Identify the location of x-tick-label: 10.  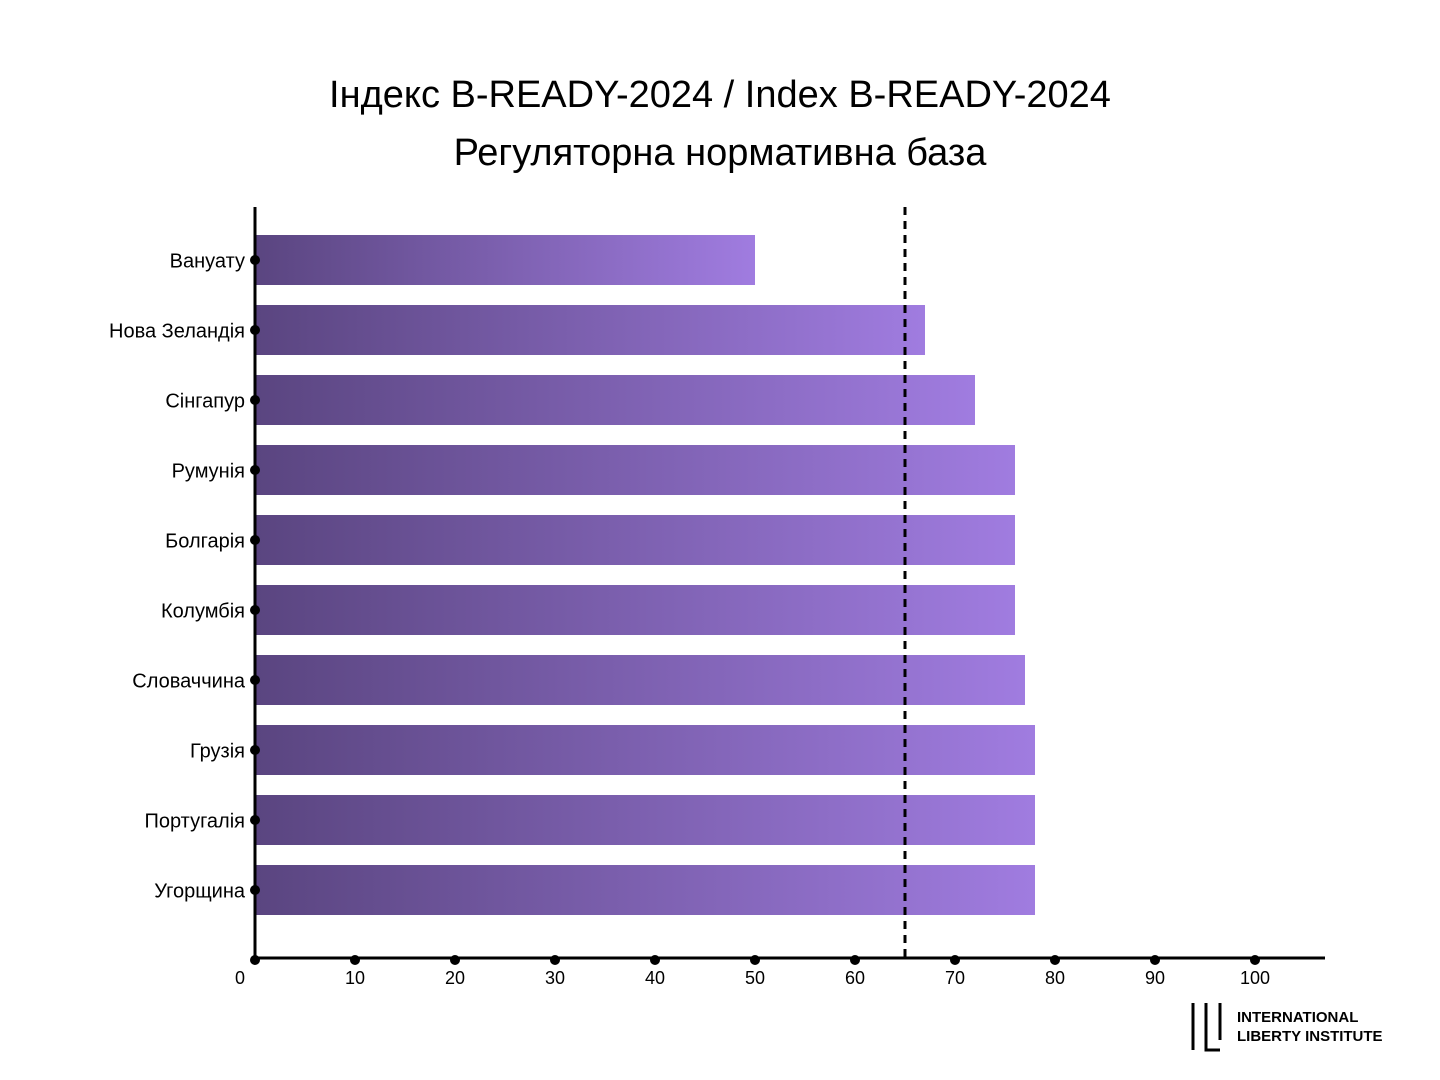
(355, 978).